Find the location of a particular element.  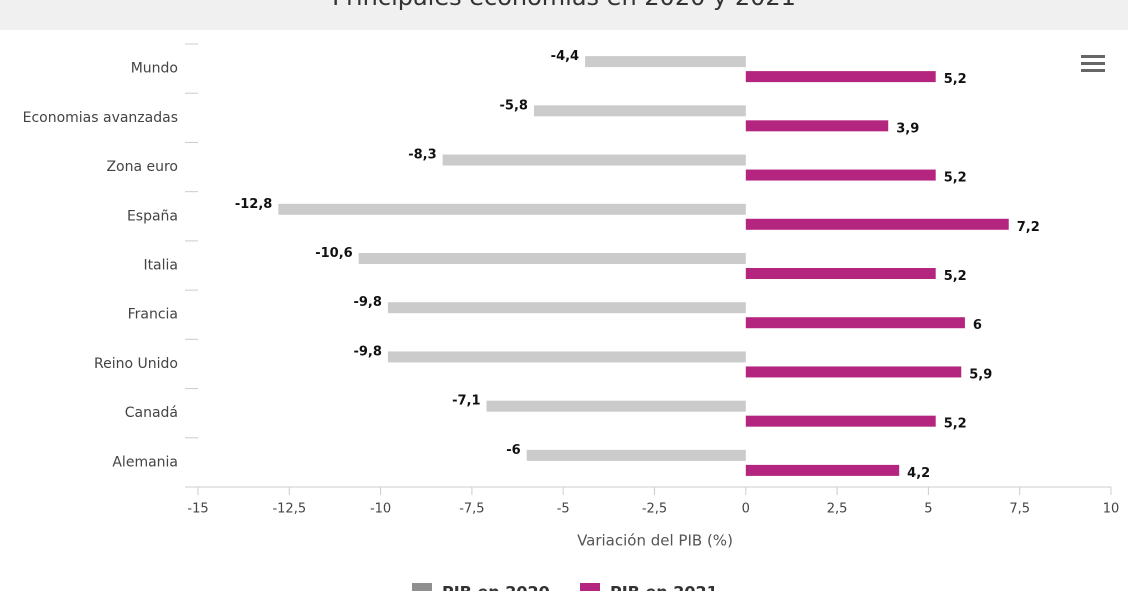

x-tick-label: -10 is located at coordinates (380, 509).